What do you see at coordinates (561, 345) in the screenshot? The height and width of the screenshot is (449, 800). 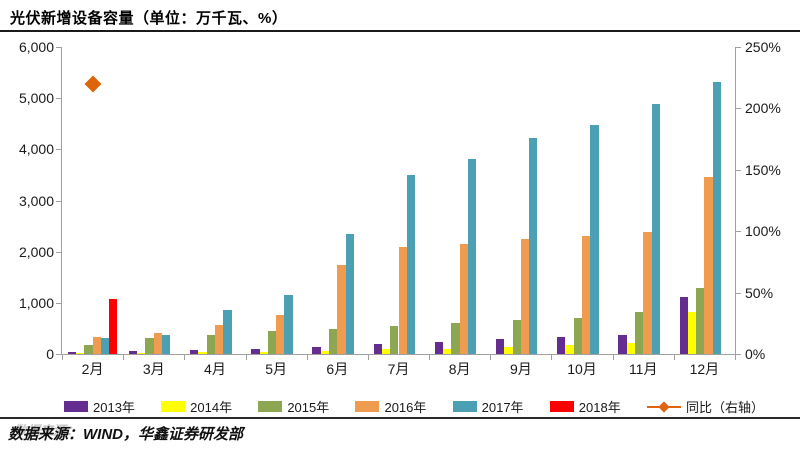 I see `bar-2013年-10月` at bounding box center [561, 345].